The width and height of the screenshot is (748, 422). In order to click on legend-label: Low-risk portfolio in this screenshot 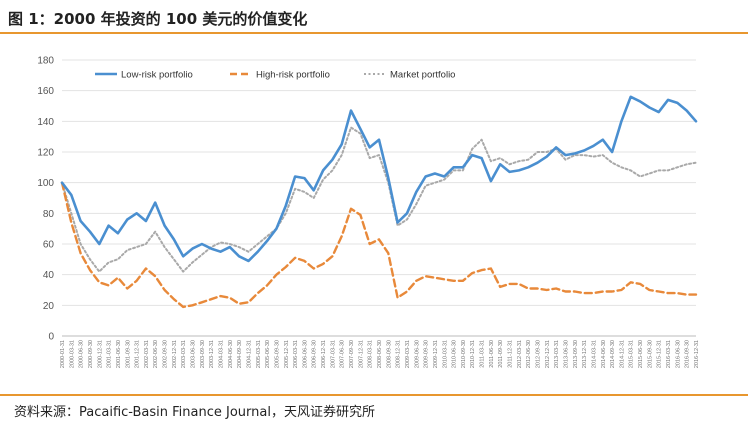, I will do `click(157, 75)`.